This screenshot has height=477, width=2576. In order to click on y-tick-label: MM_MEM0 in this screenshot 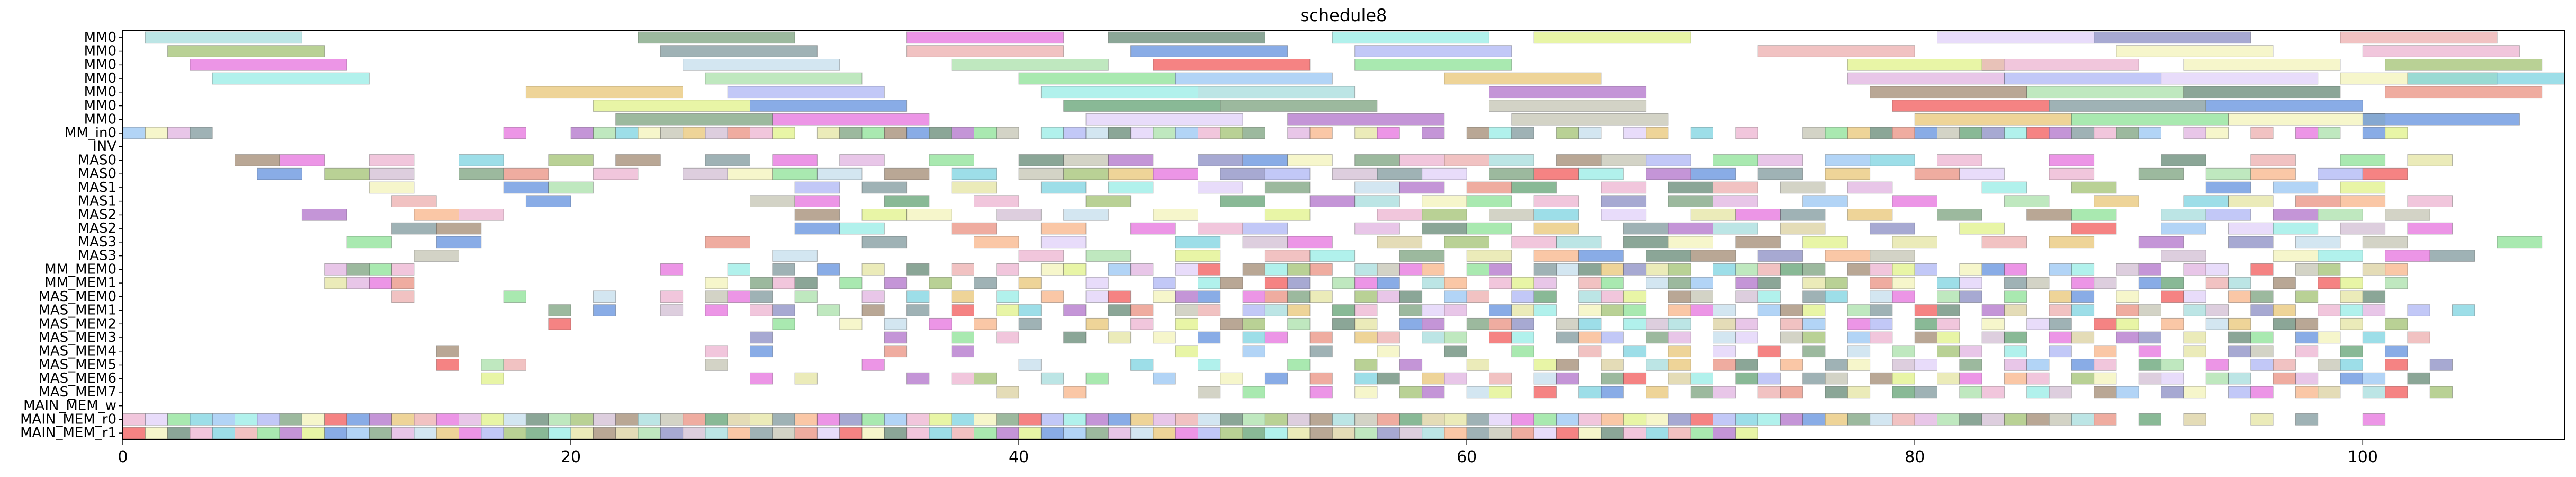, I will do `click(80, 269)`.